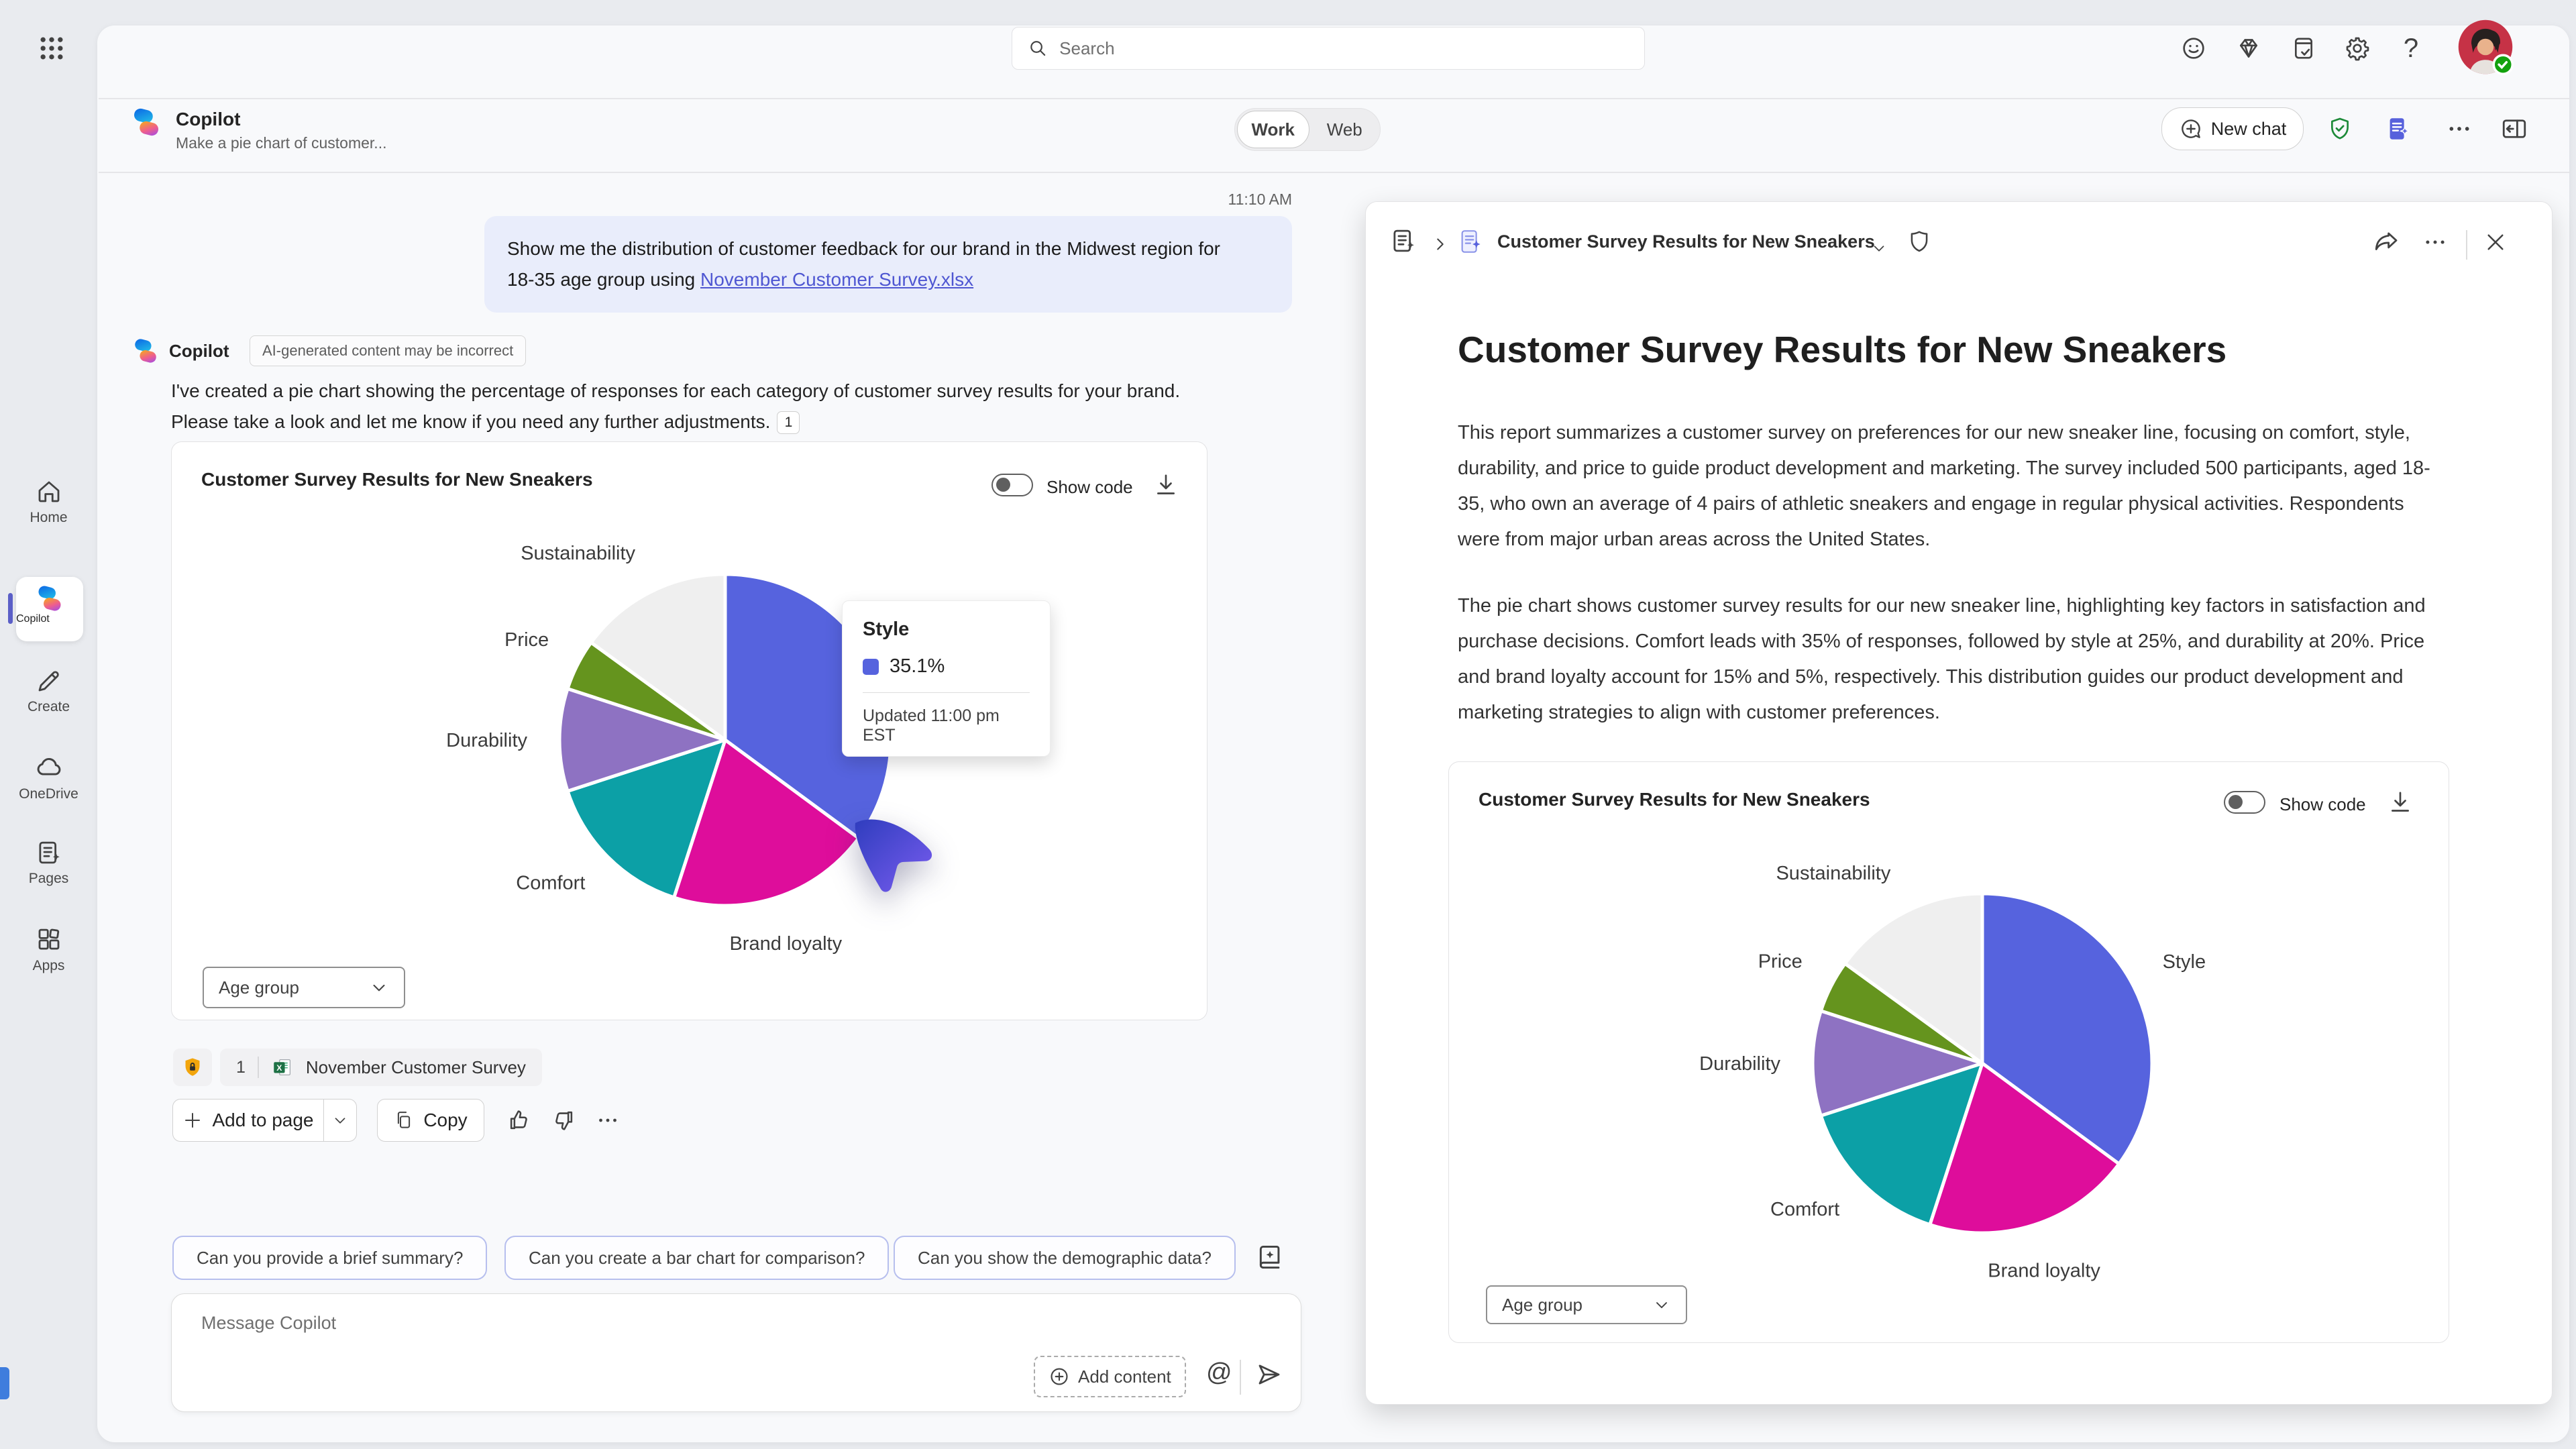 The height and width of the screenshot is (1449, 2576). I want to click on settings-button, so click(2357, 48).